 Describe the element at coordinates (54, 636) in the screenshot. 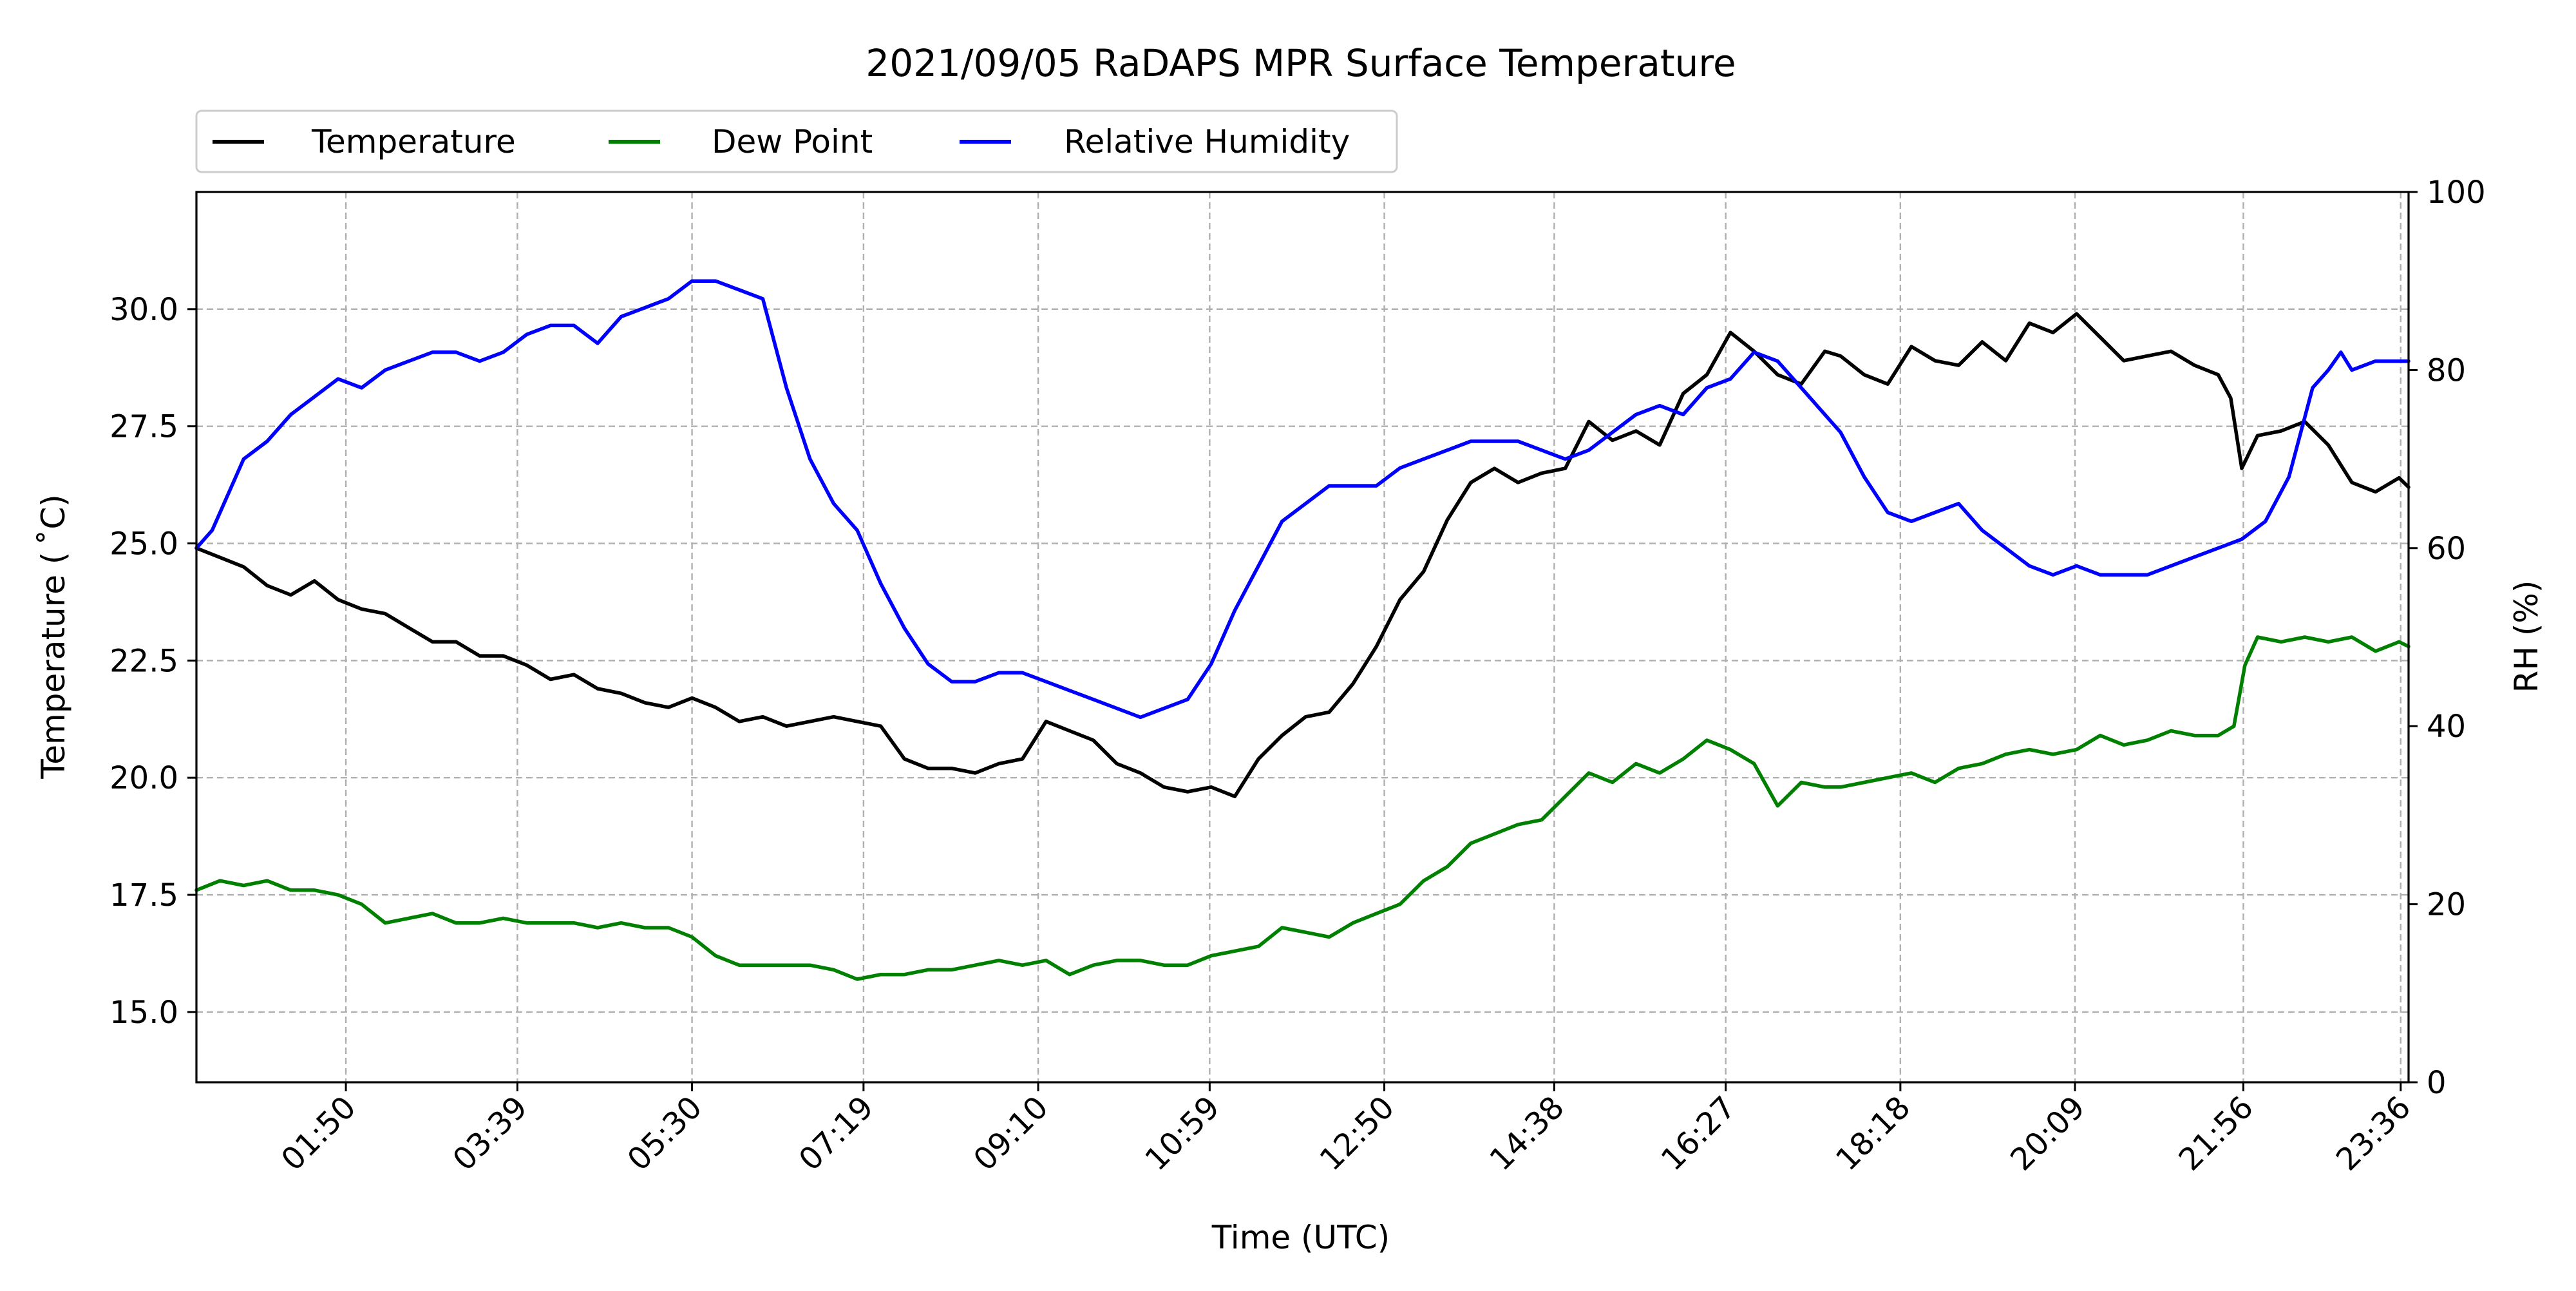

I see `y-axis-label: Temperature ( ˚C)` at that location.